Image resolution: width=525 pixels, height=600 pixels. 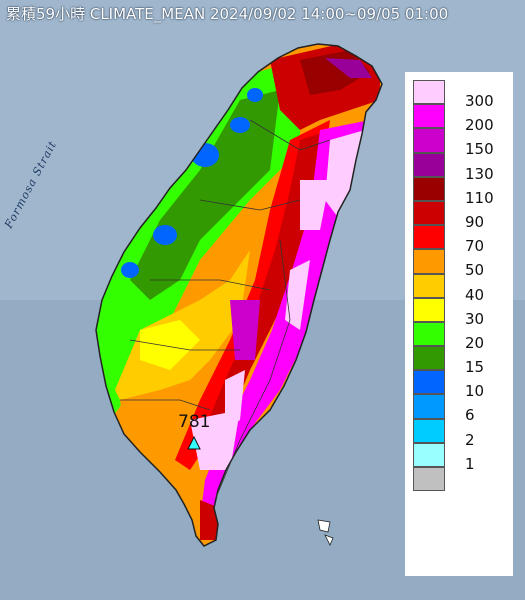 What do you see at coordinates (459, 361) in the screenshot?
I see `legend-row: 15` at bounding box center [459, 361].